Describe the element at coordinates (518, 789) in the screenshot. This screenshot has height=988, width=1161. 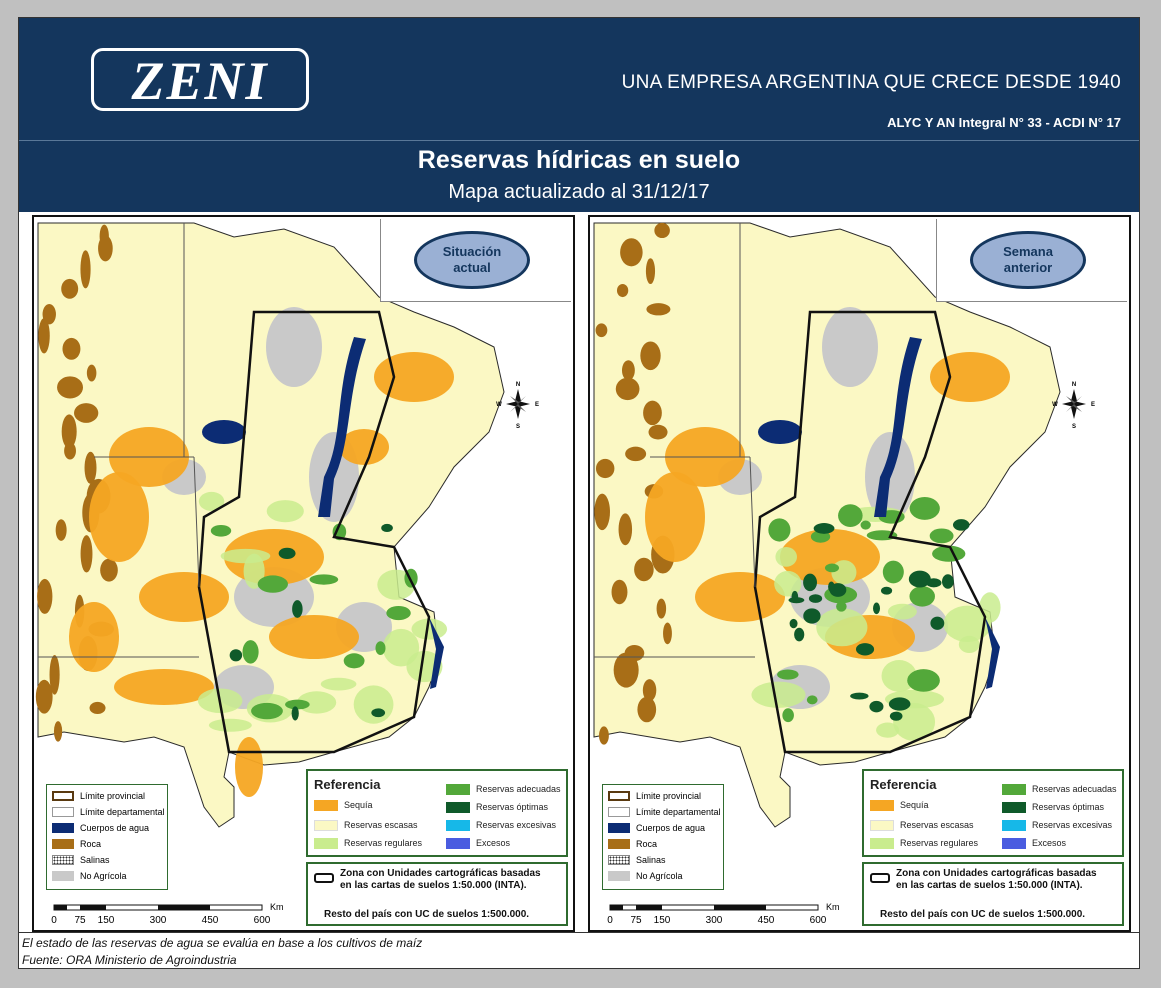
I see `legend-label: Reservas adecuadas` at that location.